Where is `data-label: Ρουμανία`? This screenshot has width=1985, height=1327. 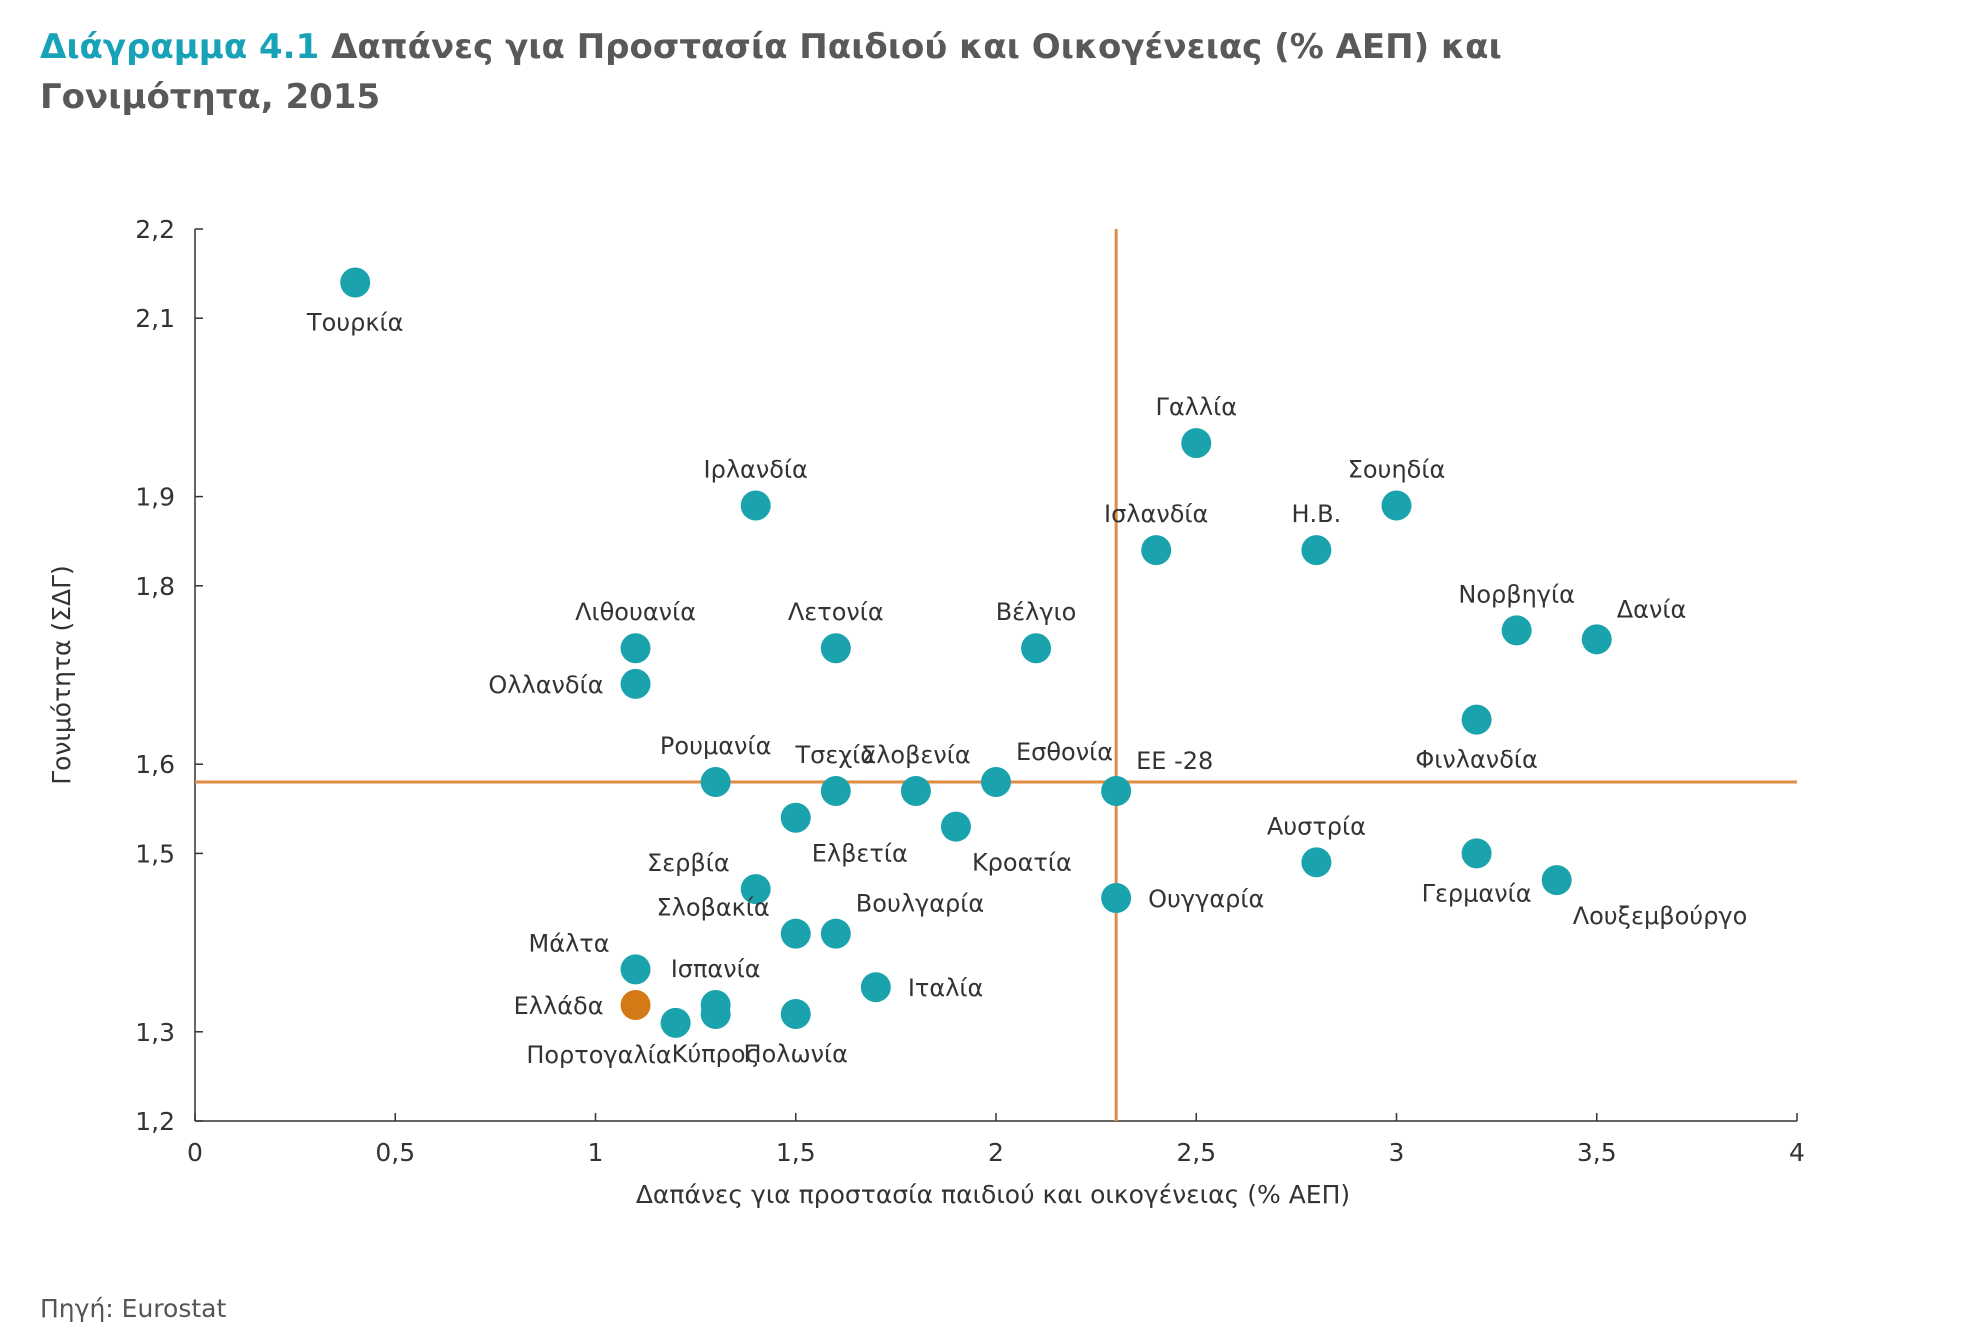 data-label: Ρουμανία is located at coordinates (715, 746).